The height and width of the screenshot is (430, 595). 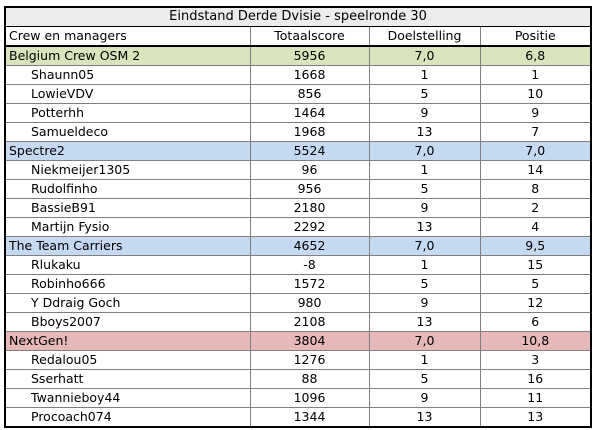 What do you see at coordinates (127, 265) in the screenshot?
I see `manager-name: Rlukaku` at bounding box center [127, 265].